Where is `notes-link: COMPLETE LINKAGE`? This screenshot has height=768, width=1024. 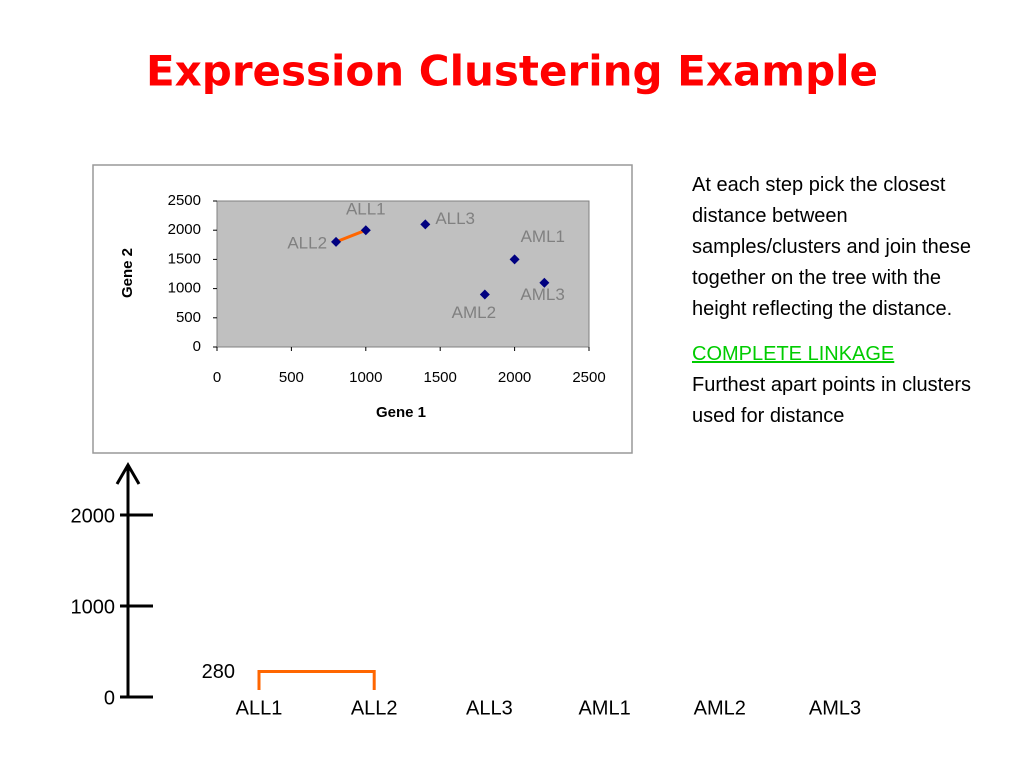
notes-link: COMPLETE LINKAGE is located at coordinates (793, 354).